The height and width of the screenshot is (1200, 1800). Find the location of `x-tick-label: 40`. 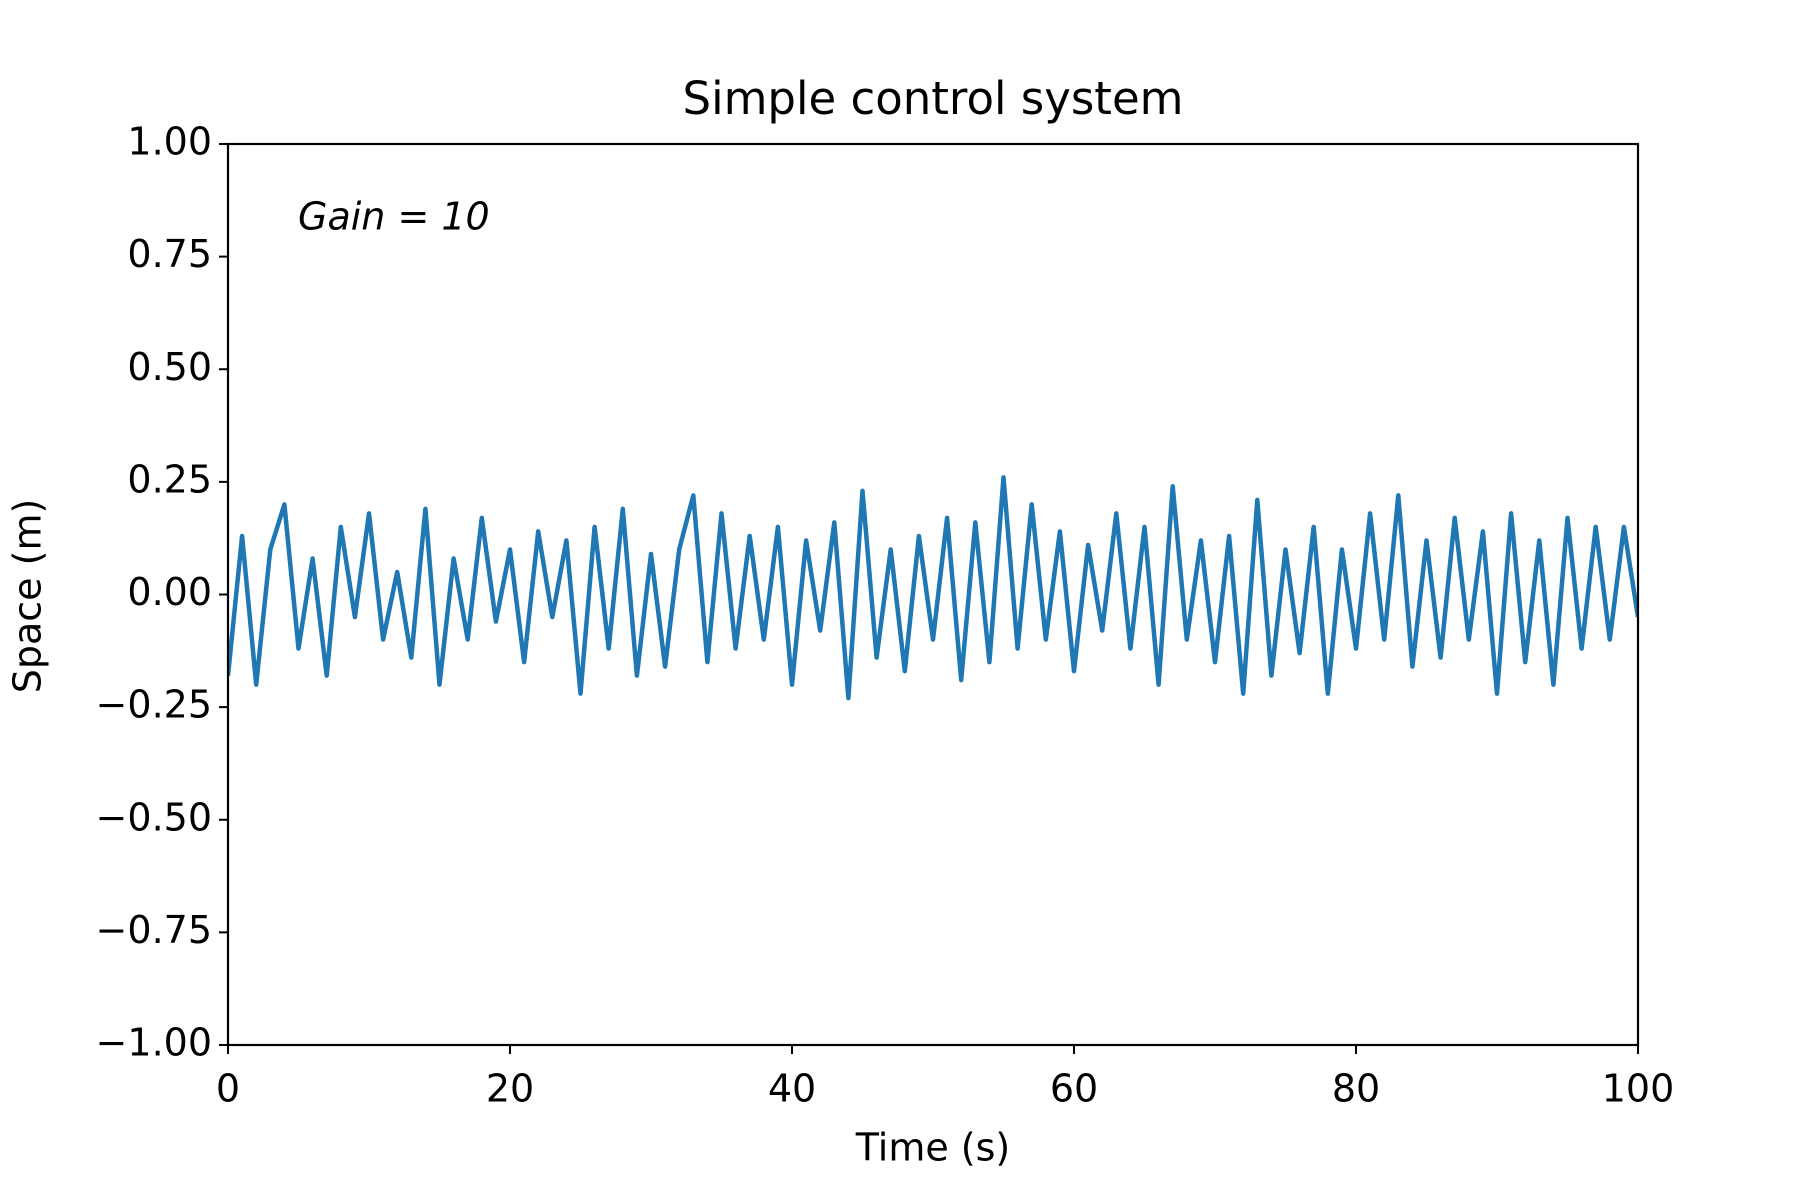

x-tick-label: 40 is located at coordinates (792, 1089).